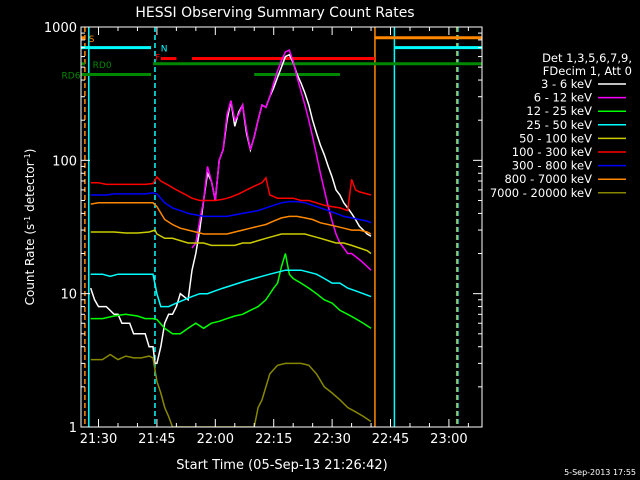 The height and width of the screenshot is (480, 640). I want to click on legend-label: 3 - 6 keV, so click(566, 84).